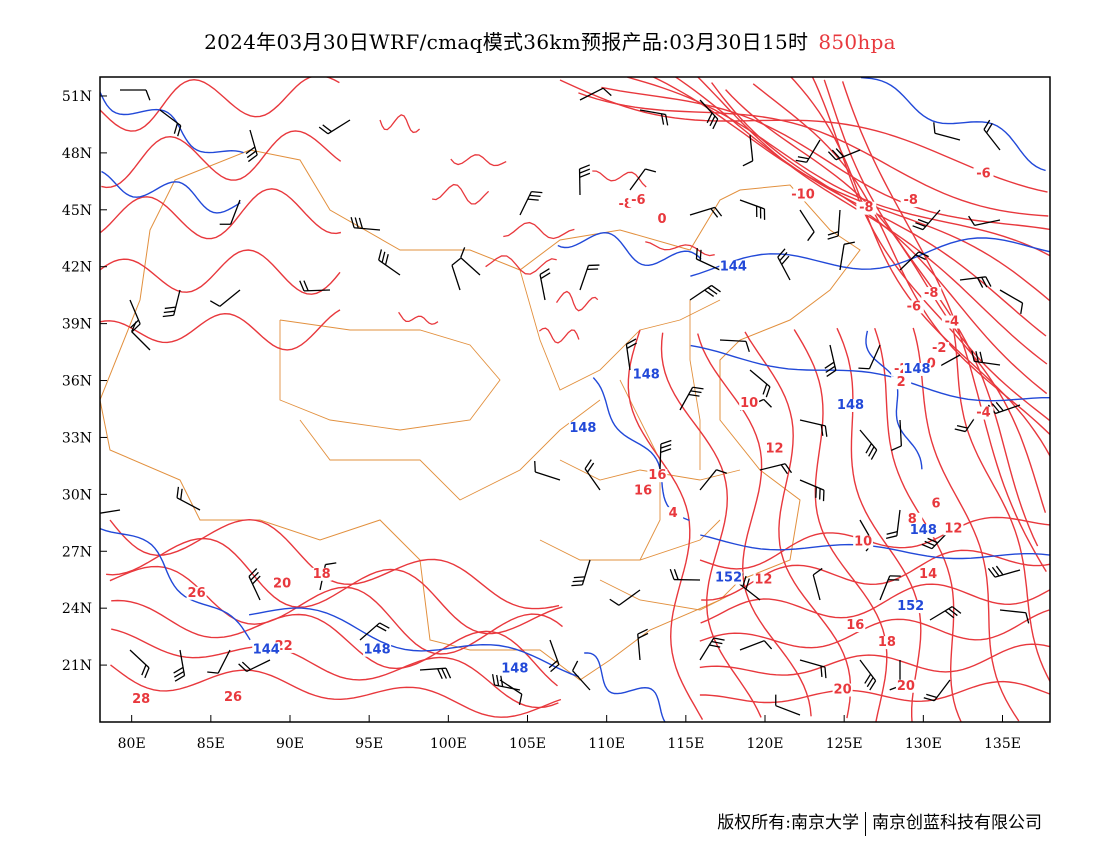 Image resolution: width=1100 pixels, height=850 pixels. I want to click on lat-tick-label: 33N, so click(77, 438).